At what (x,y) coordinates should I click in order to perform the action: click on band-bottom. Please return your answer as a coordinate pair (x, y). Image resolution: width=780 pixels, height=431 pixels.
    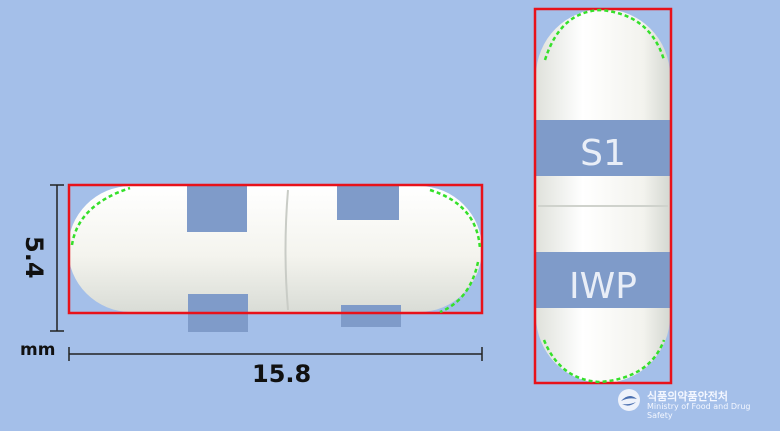
    Looking at the image, I should click on (603, 280).